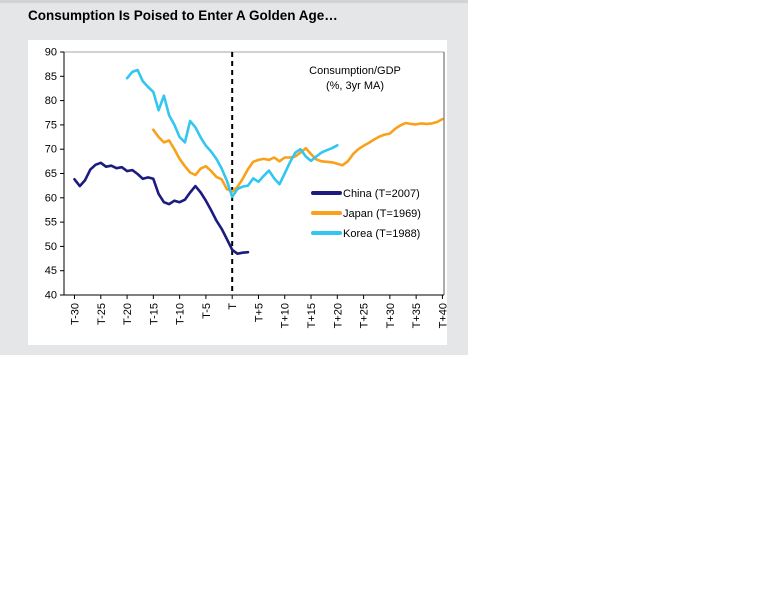  I want to click on y-tick-label: 70, so click(51, 150).